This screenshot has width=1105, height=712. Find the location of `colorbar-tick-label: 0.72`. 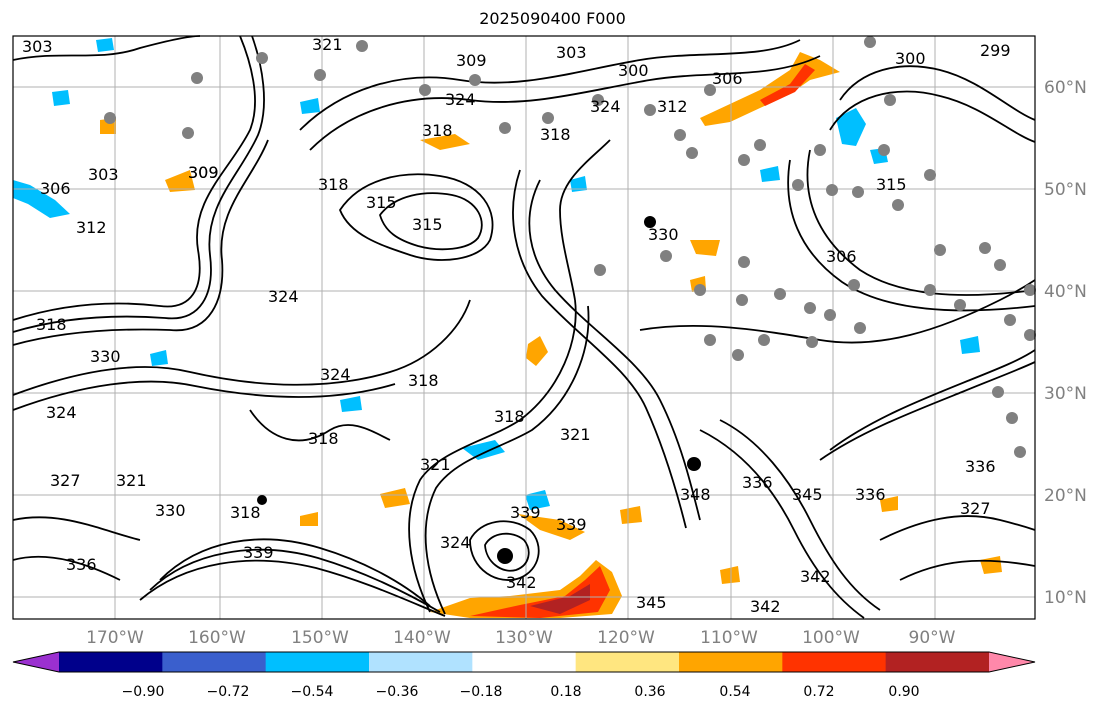

colorbar-tick-label: 0.72 is located at coordinates (818, 692).